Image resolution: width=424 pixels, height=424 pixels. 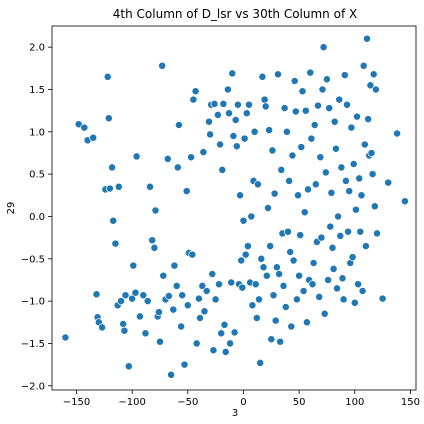 What do you see at coordinates (33, 386) in the screenshot?
I see `y-tick-label: −2.0` at bounding box center [33, 386].